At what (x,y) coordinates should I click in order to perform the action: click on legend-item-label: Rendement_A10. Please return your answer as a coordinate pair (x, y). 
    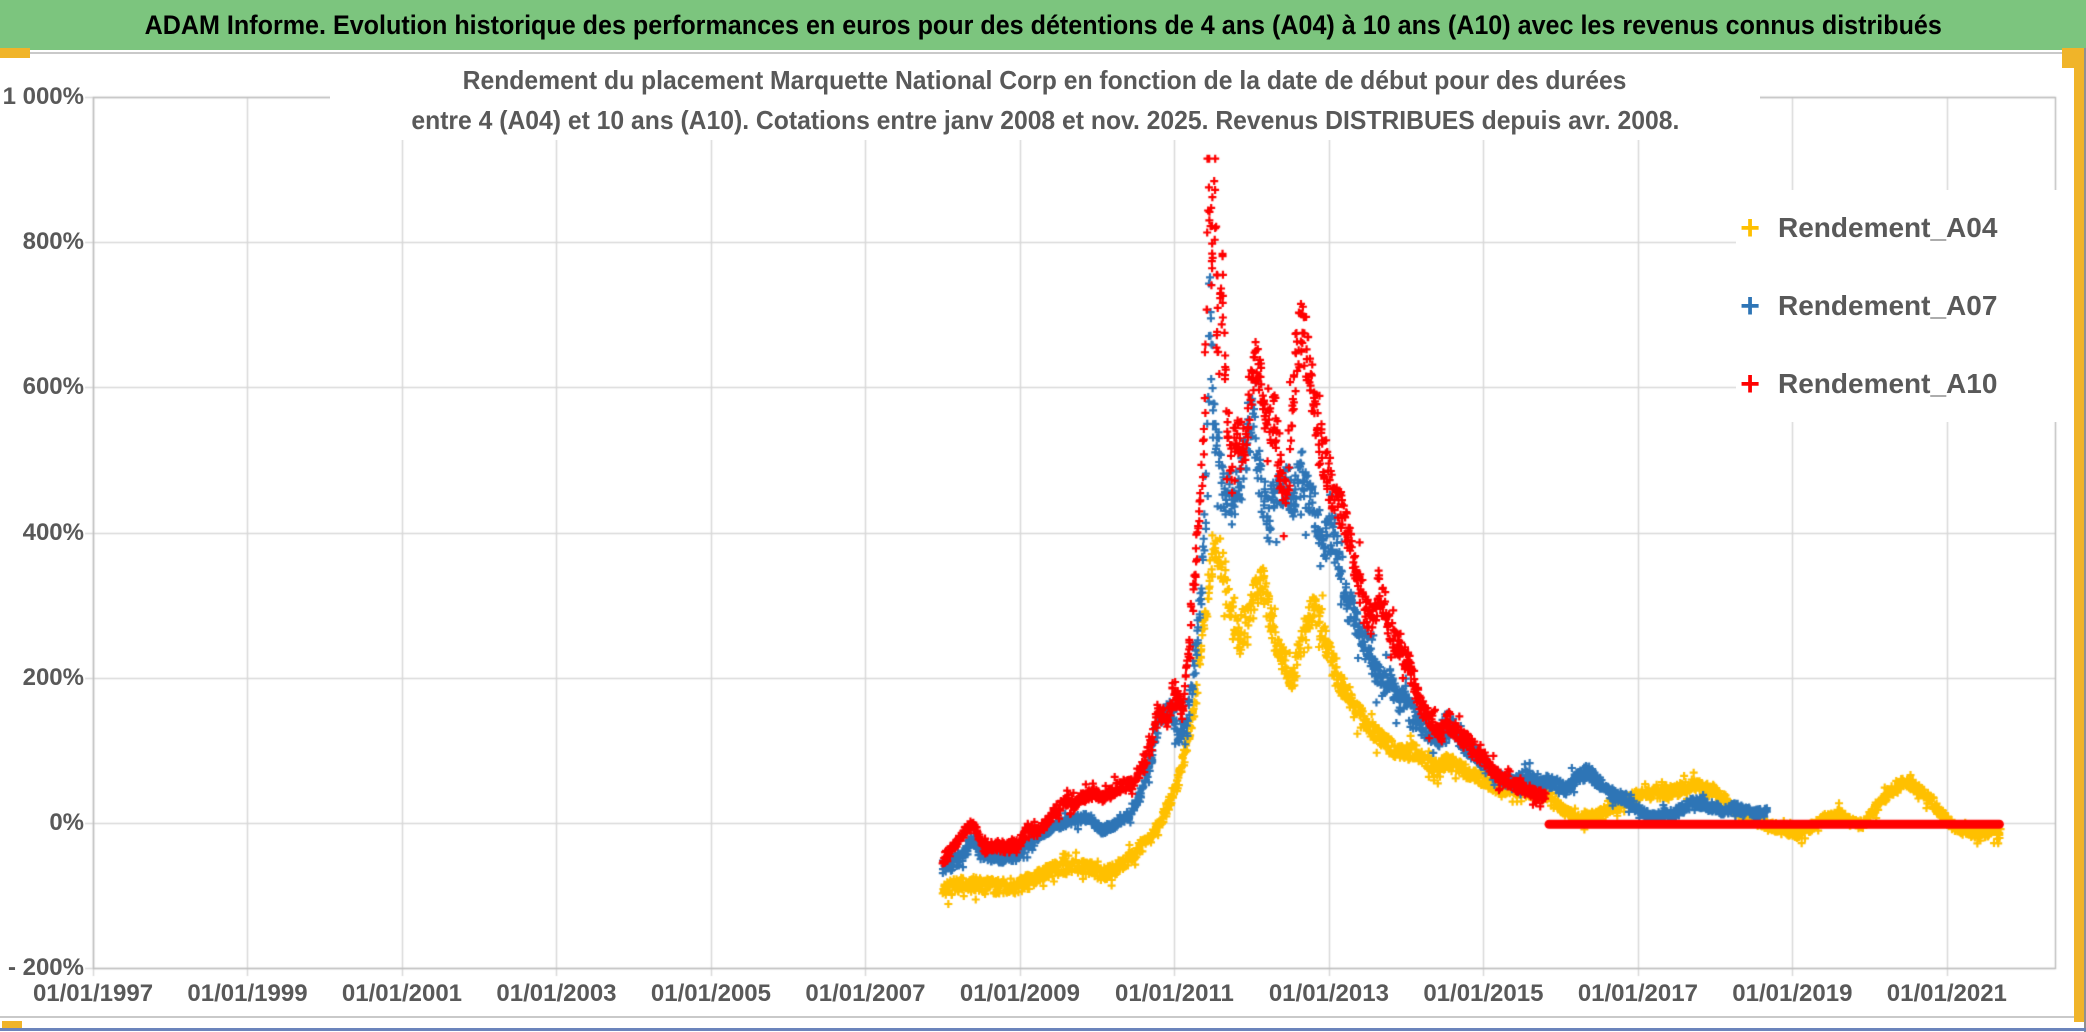
    Looking at the image, I should click on (1888, 383).